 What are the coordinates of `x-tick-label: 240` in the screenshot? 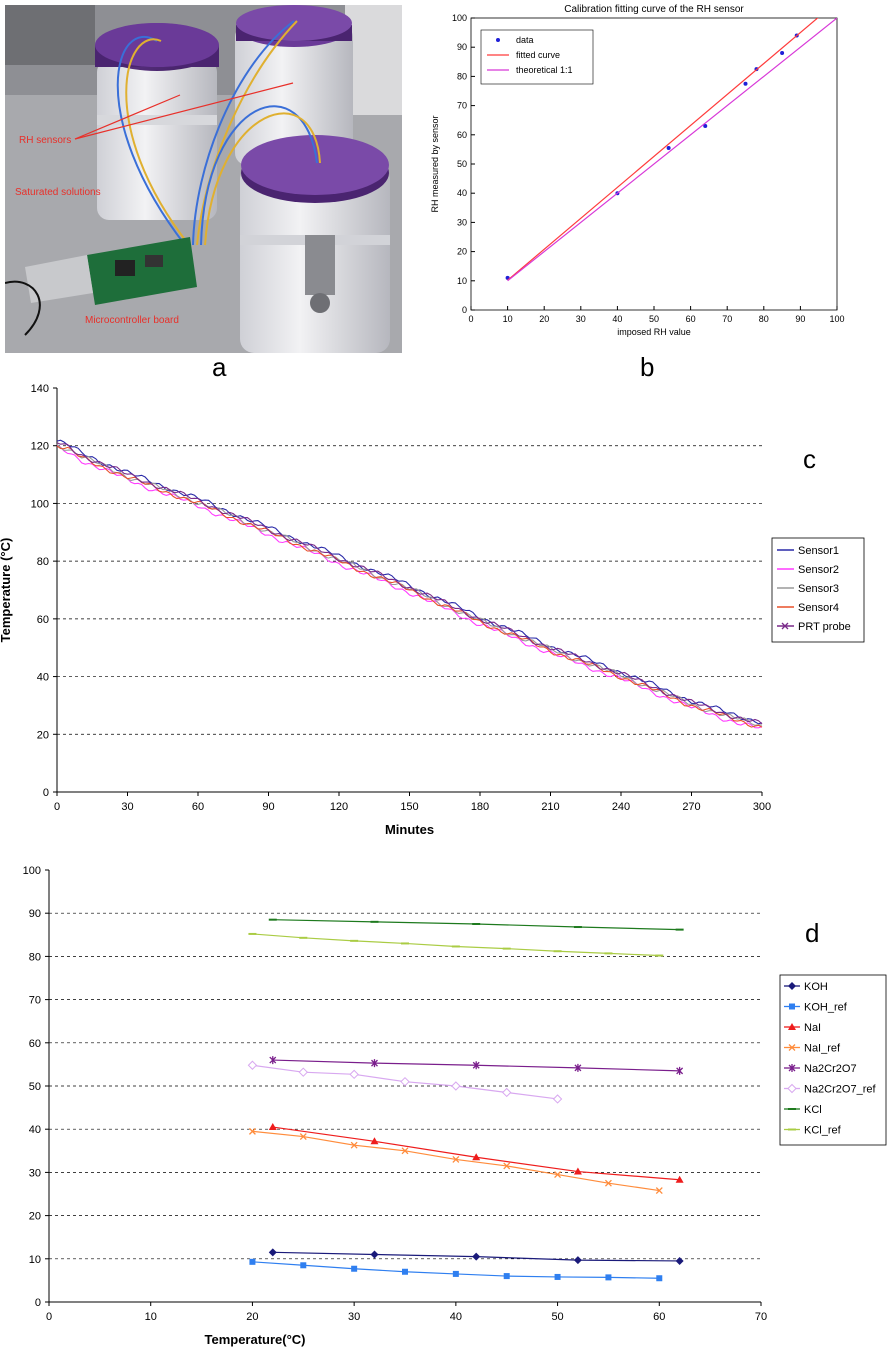 It's located at (621, 807).